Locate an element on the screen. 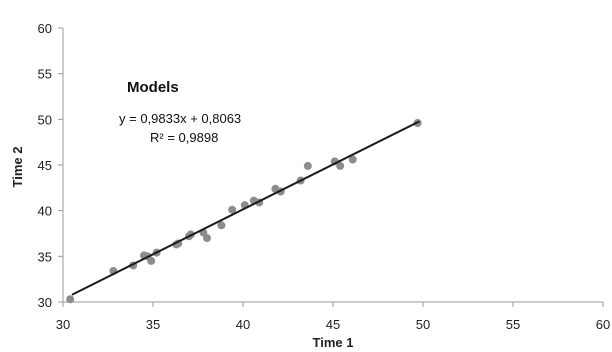  x-tick-label: 40 is located at coordinates (243, 324).